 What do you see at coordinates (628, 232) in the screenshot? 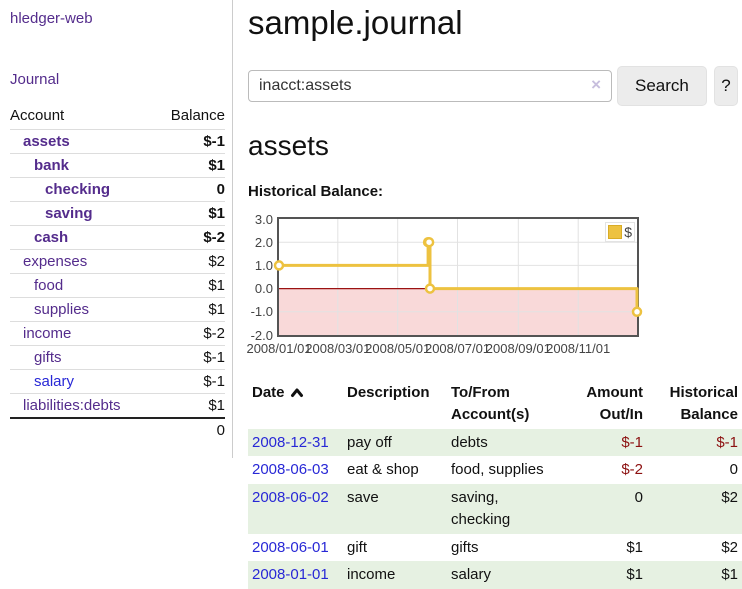
I see `legend-label: $` at bounding box center [628, 232].